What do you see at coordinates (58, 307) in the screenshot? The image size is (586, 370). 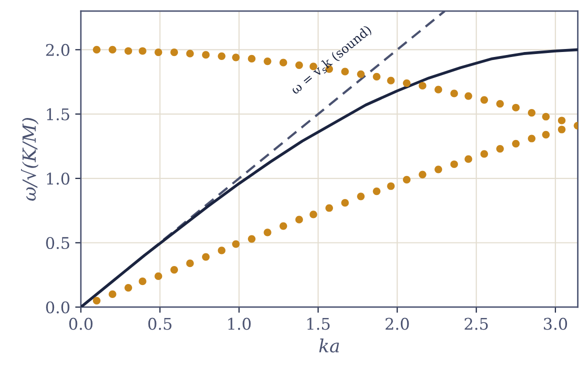 I see `y-tick-label: 0.0` at bounding box center [58, 307].